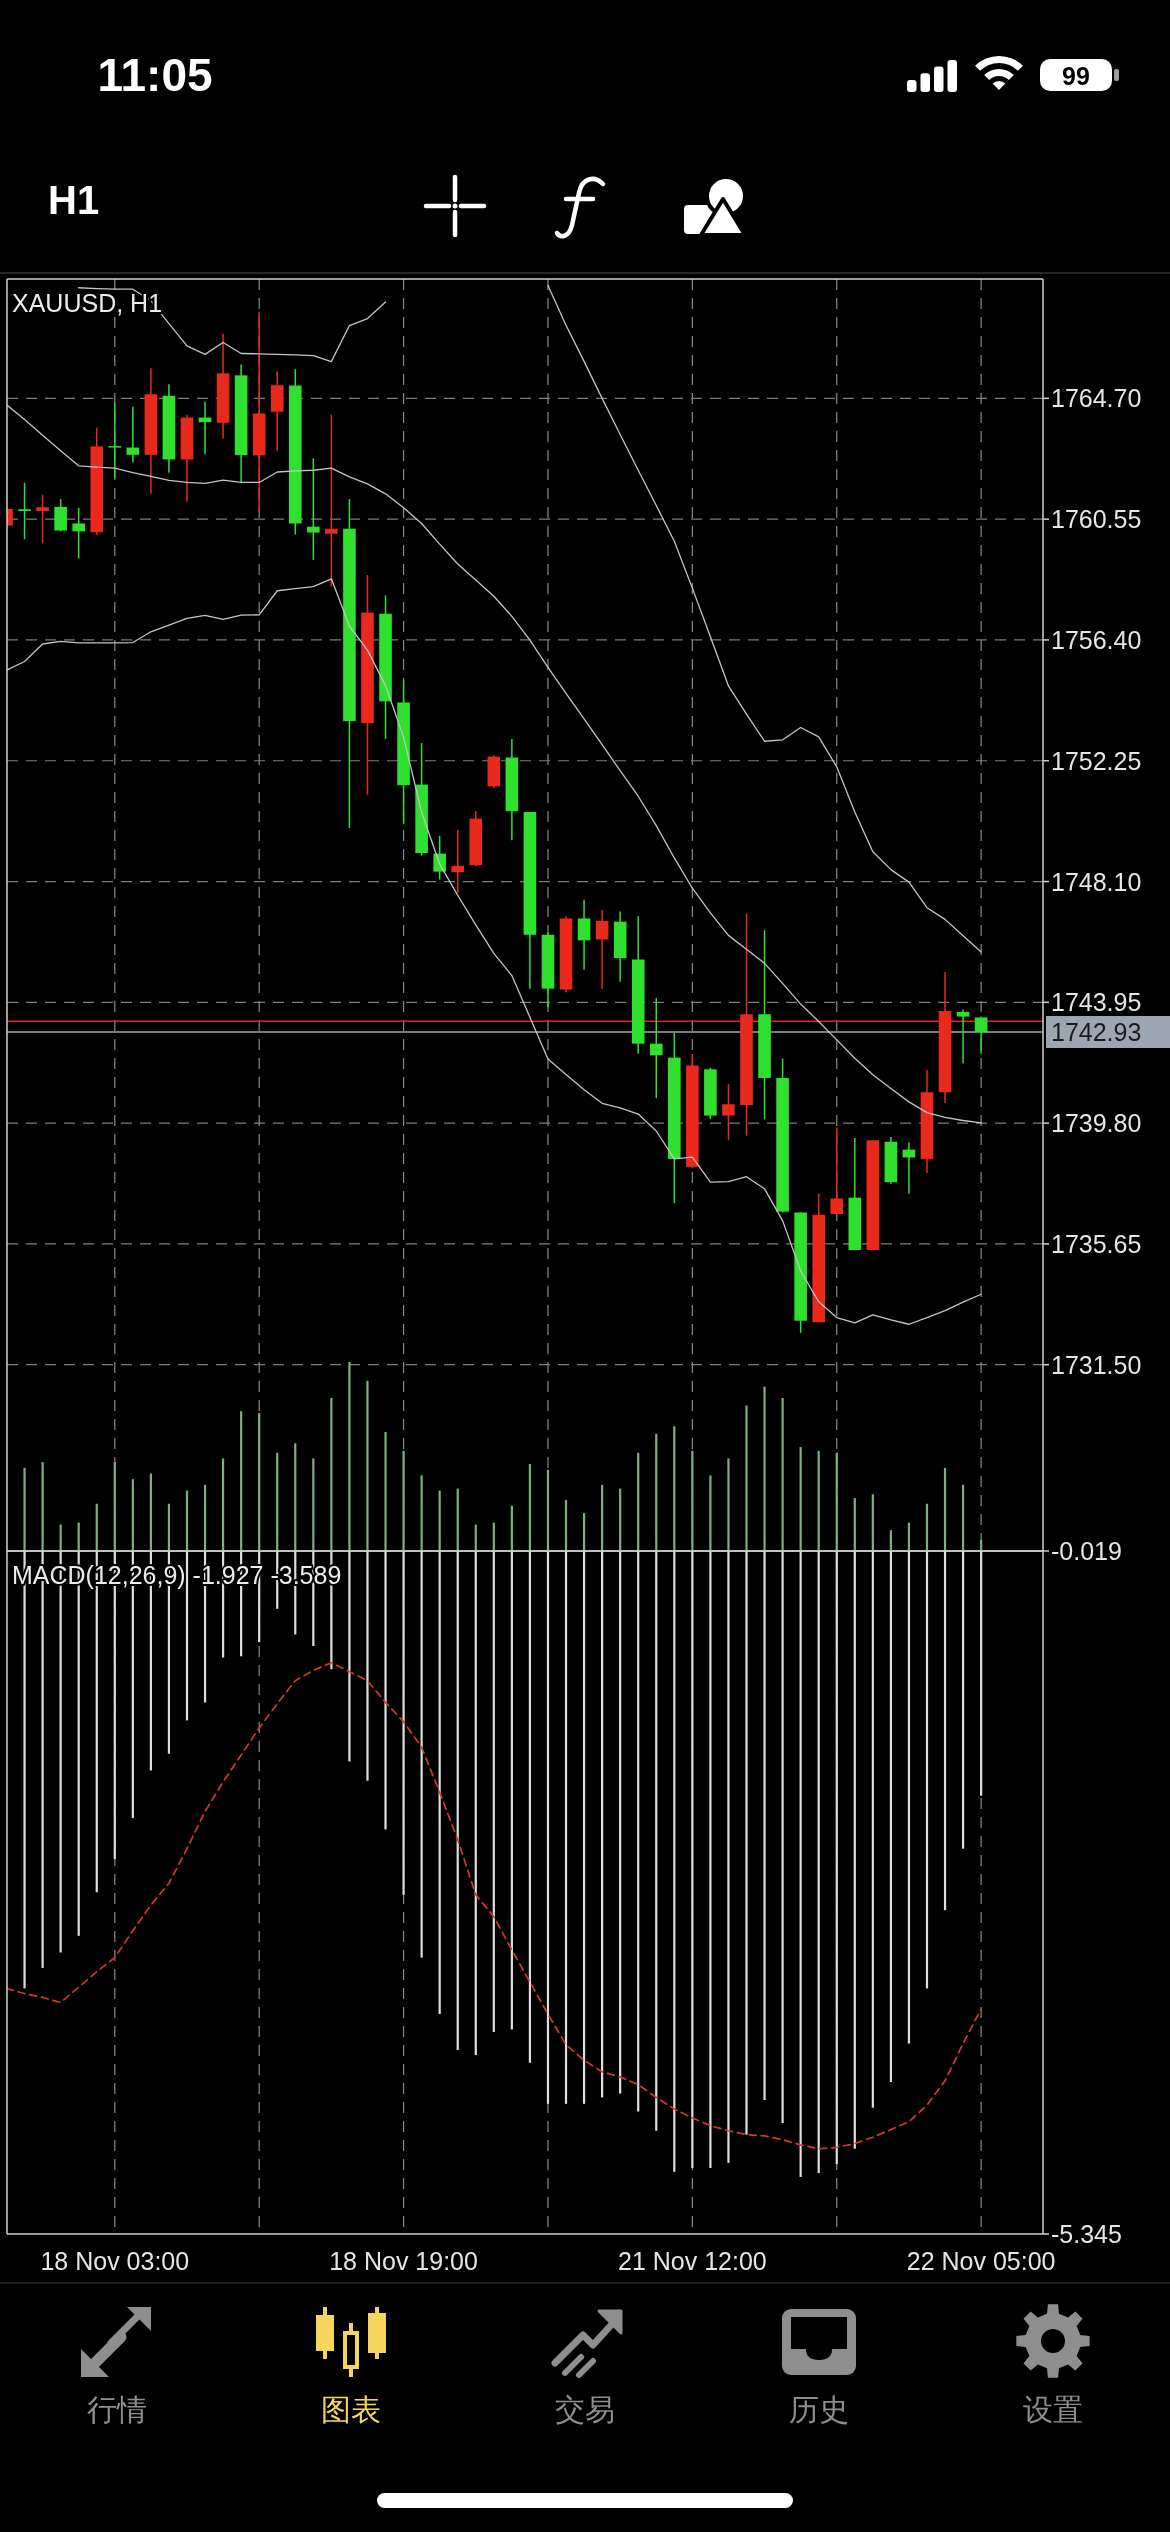 The width and height of the screenshot is (1170, 2532). What do you see at coordinates (1096, 881) in the screenshot?
I see `y-tick-label: 1748.10` at bounding box center [1096, 881].